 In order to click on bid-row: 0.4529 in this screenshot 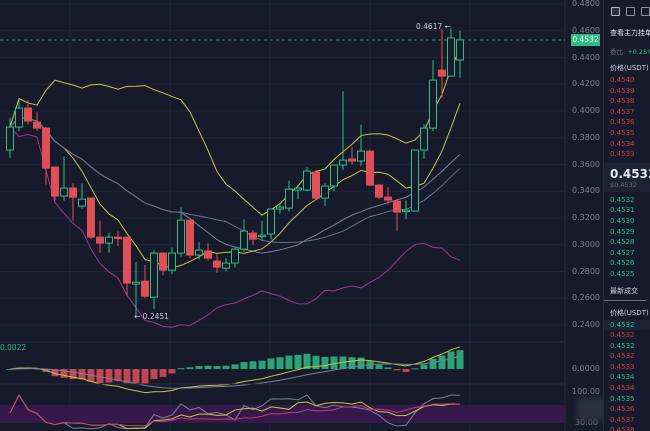, I will do `click(622, 231)`.